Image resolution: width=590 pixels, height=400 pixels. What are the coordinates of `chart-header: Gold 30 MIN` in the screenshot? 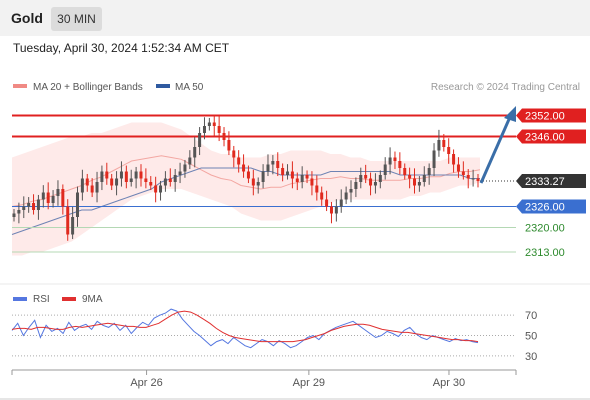 It's located at (295, 18).